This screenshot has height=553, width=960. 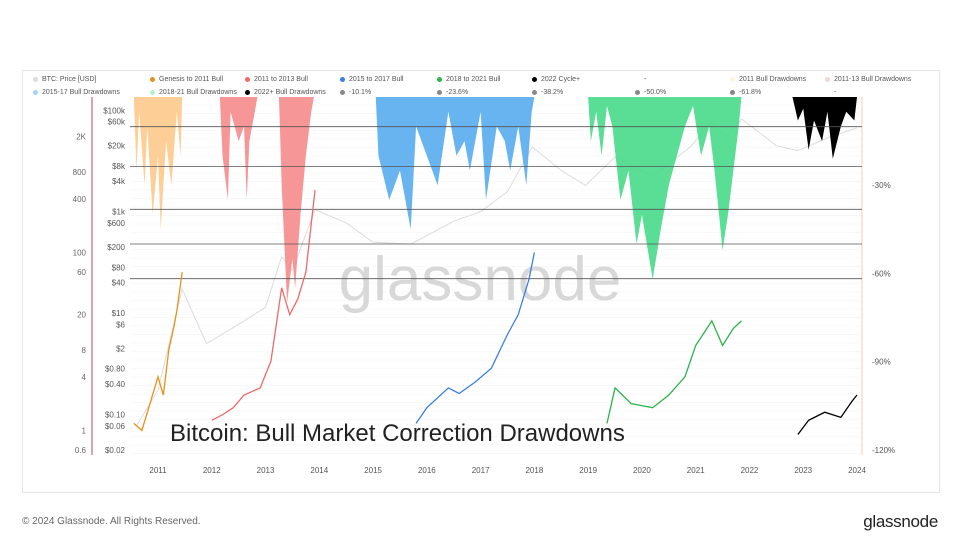 I want to click on watermark: glassnode, so click(x=480, y=279).